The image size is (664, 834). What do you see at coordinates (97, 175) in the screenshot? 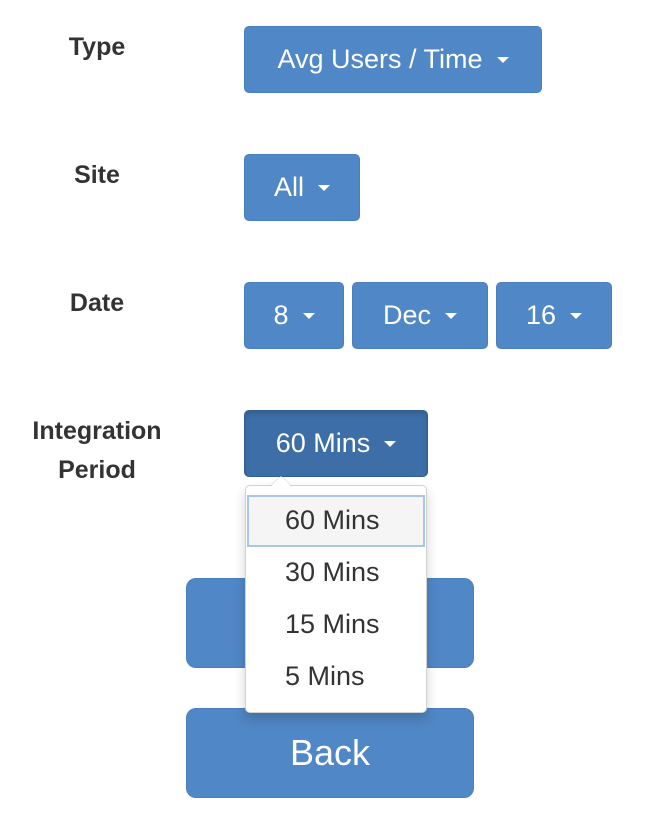
I see `site-label: Site` at bounding box center [97, 175].